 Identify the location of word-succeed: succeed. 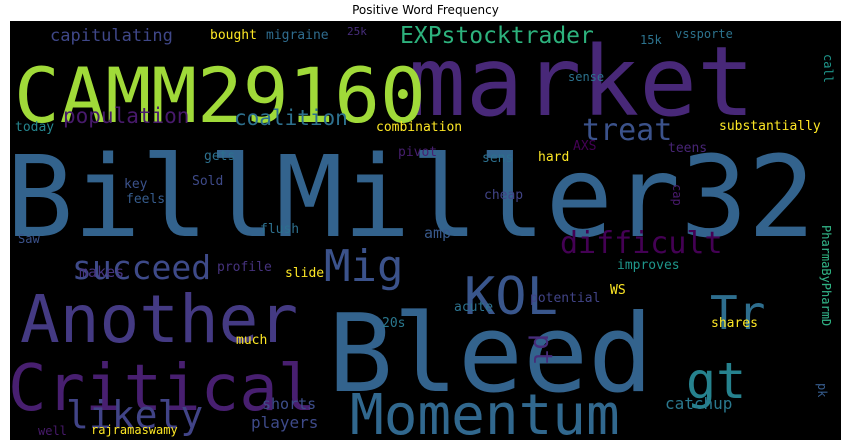
(141, 267).